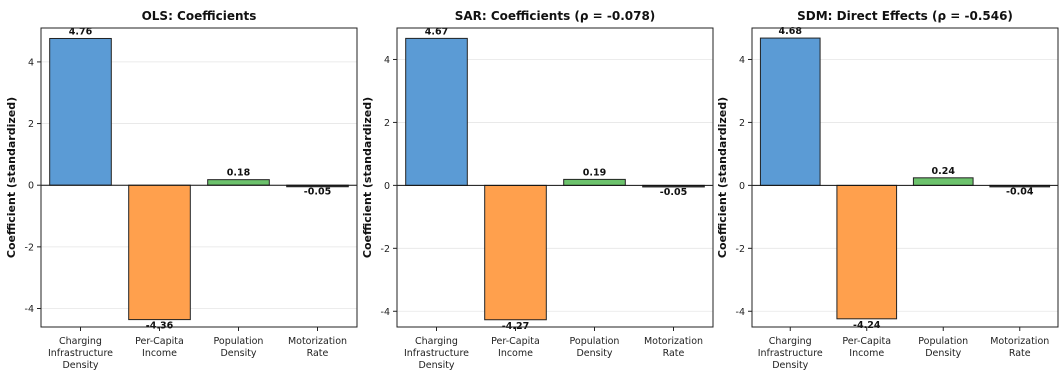  What do you see at coordinates (239, 173) in the screenshot?
I see `data-label: 0.18` at bounding box center [239, 173].